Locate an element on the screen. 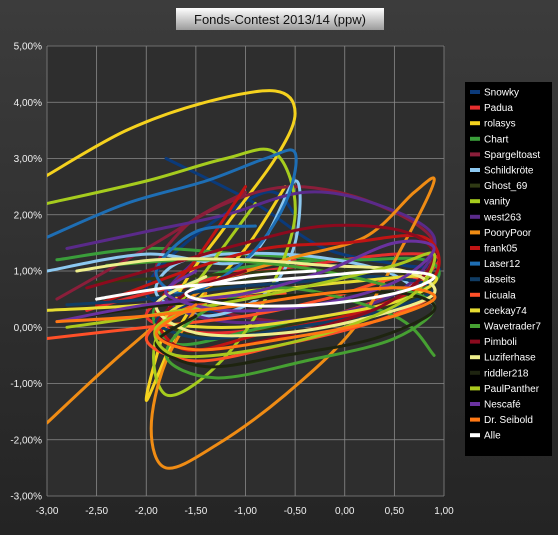 This screenshot has height=535, width=558. legend-label: Padua is located at coordinates (498, 108).